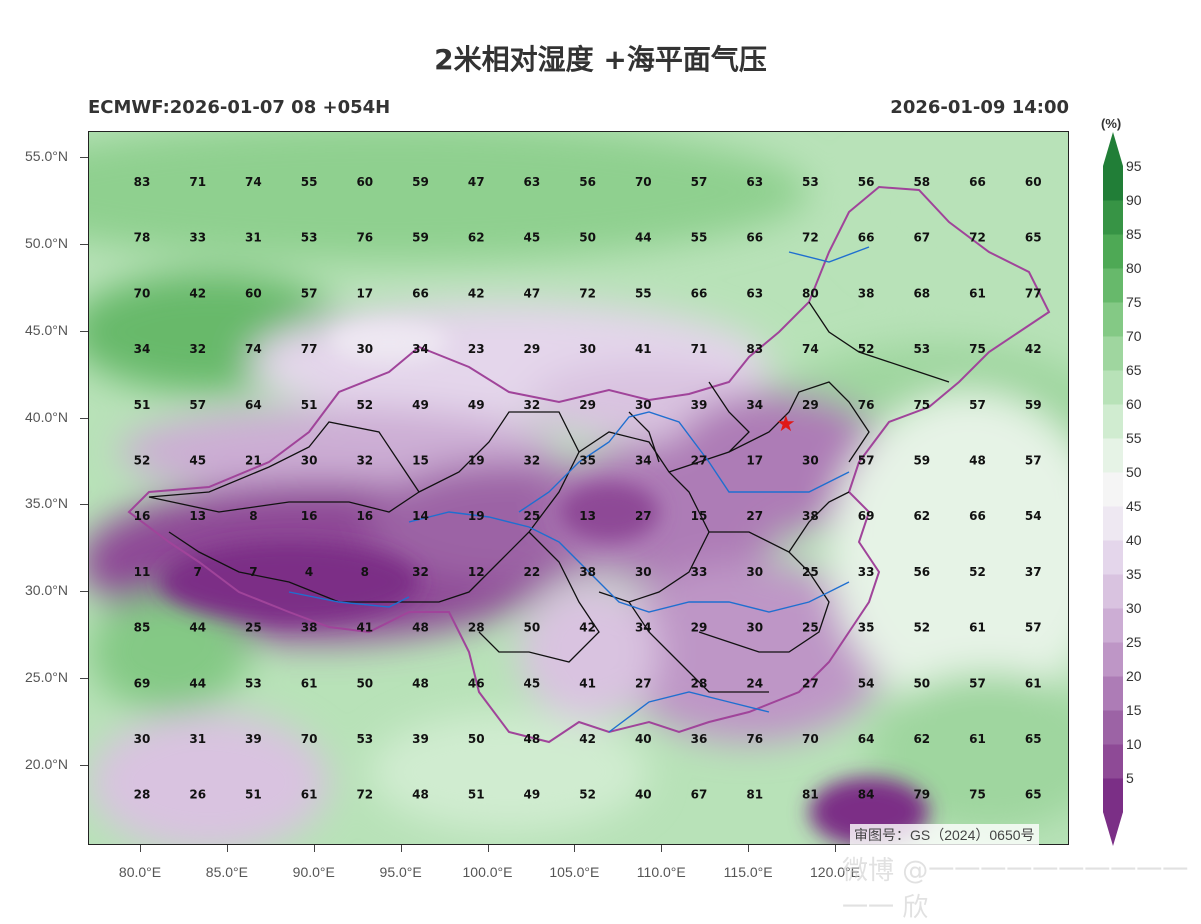 The width and height of the screenshot is (1201, 924). Describe the element at coordinates (197, 795) in the screenshot. I see `station-humidity-value: 26` at that location.